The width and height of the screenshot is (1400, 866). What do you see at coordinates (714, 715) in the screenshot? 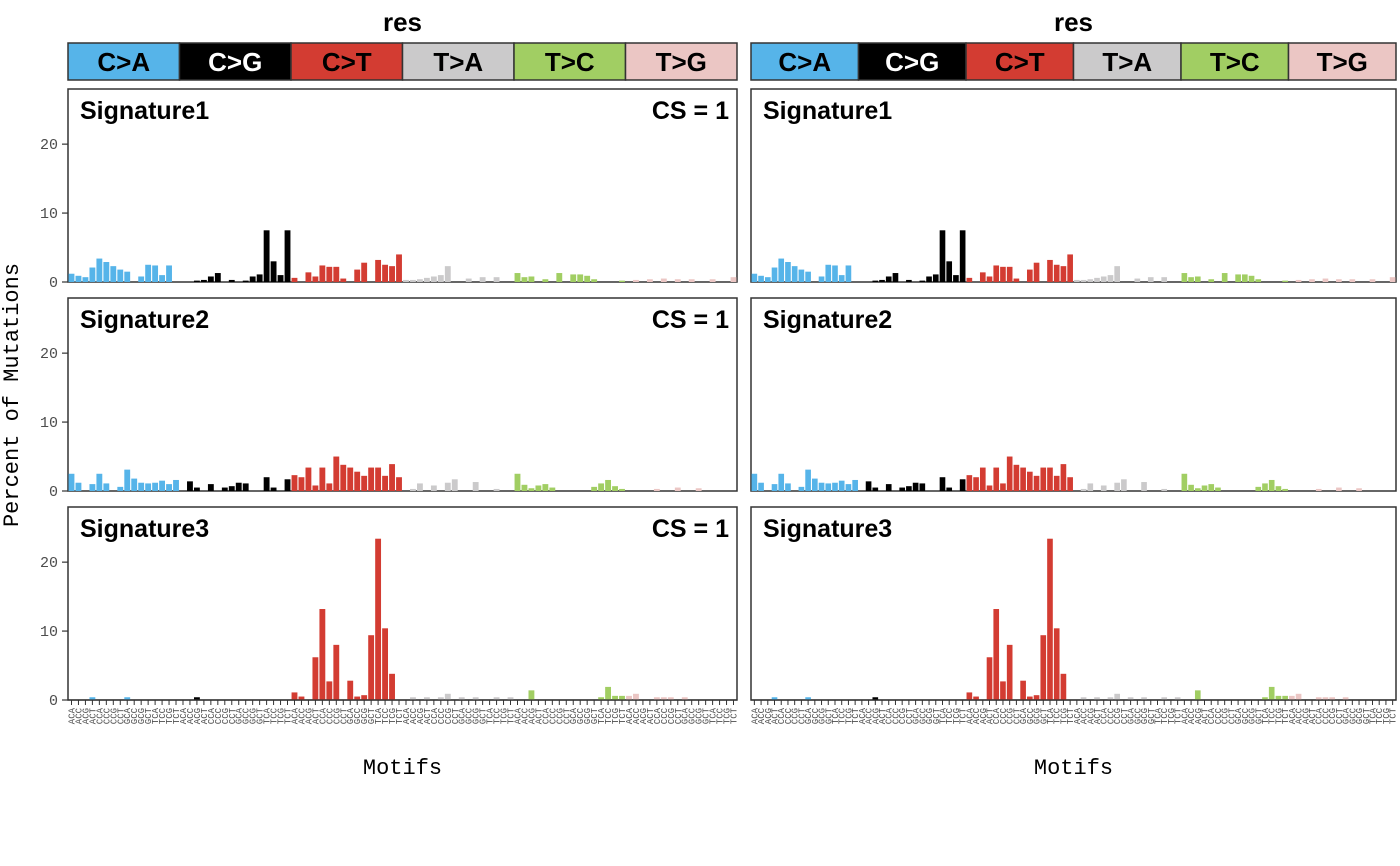
I see `x-tick-label: TCA` at bounding box center [714, 715].